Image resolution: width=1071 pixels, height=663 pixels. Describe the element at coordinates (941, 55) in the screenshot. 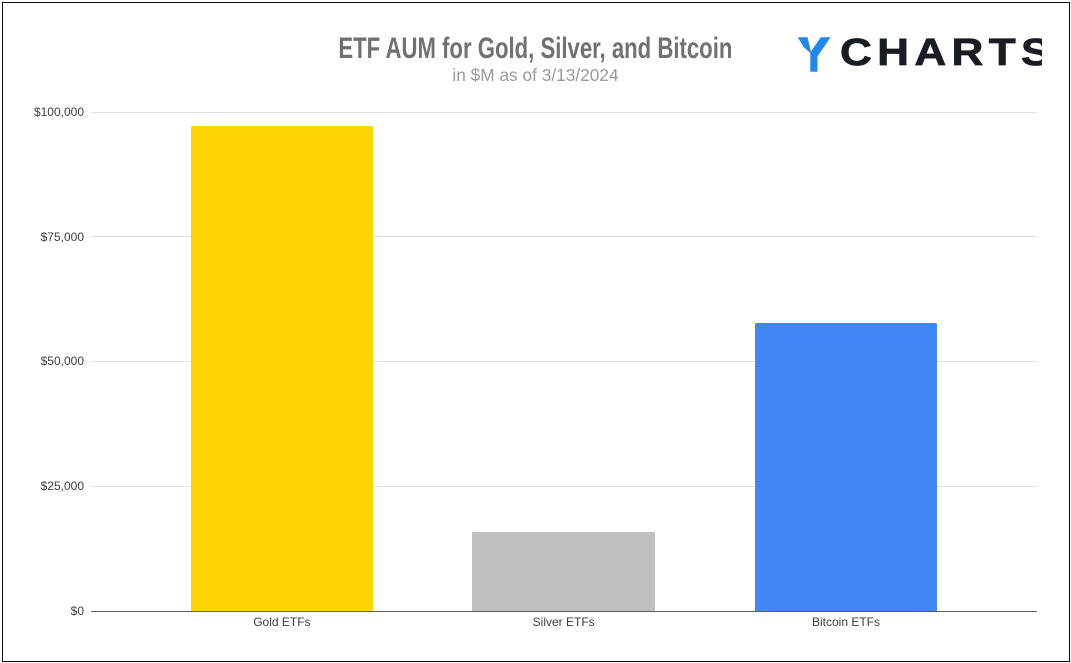

I see `svg-text: CHARTS` at that location.